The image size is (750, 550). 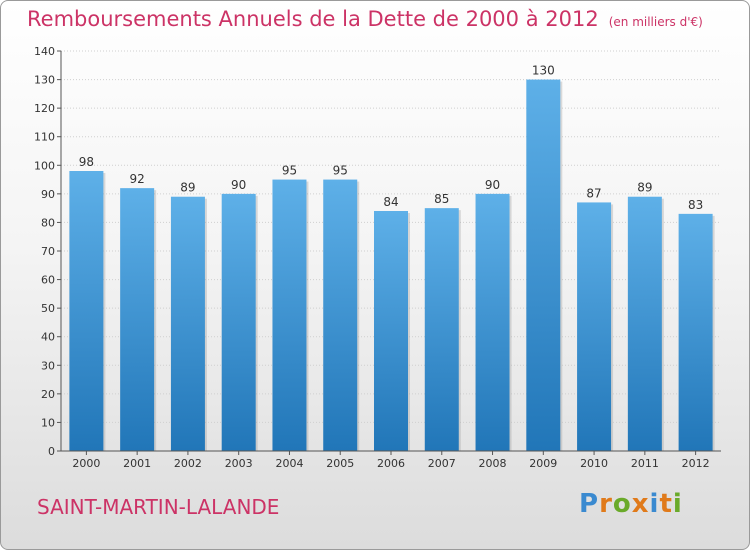 What do you see at coordinates (390, 202) in the screenshot?
I see `data-label: 84` at bounding box center [390, 202].